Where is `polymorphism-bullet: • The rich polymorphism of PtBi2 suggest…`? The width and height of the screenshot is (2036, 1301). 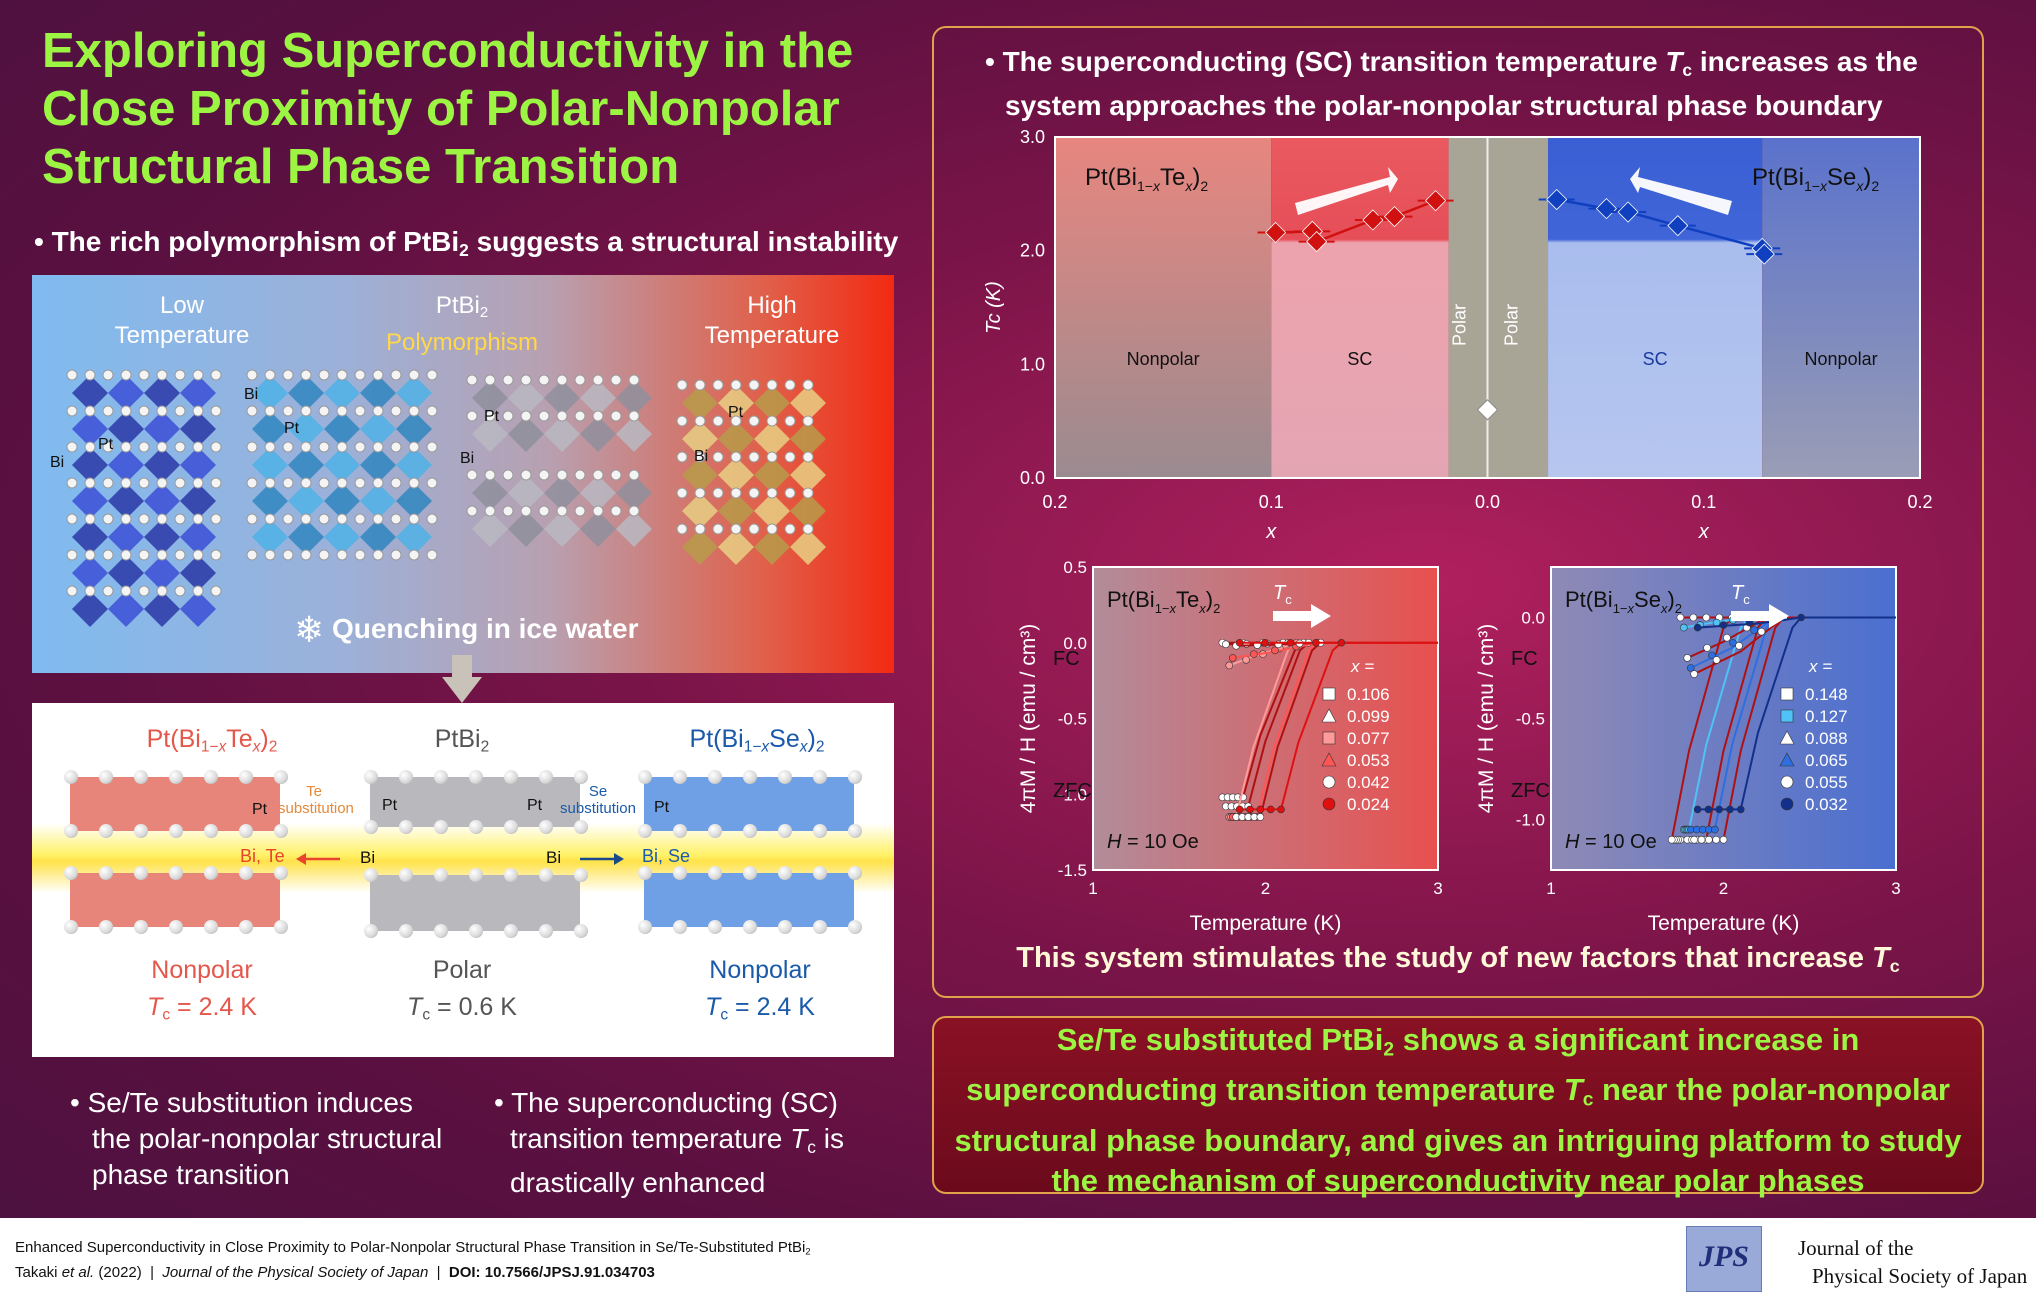
polymorphism-bullet: • The rich polymorphism of PtBi2 suggest… is located at coordinates (466, 243).